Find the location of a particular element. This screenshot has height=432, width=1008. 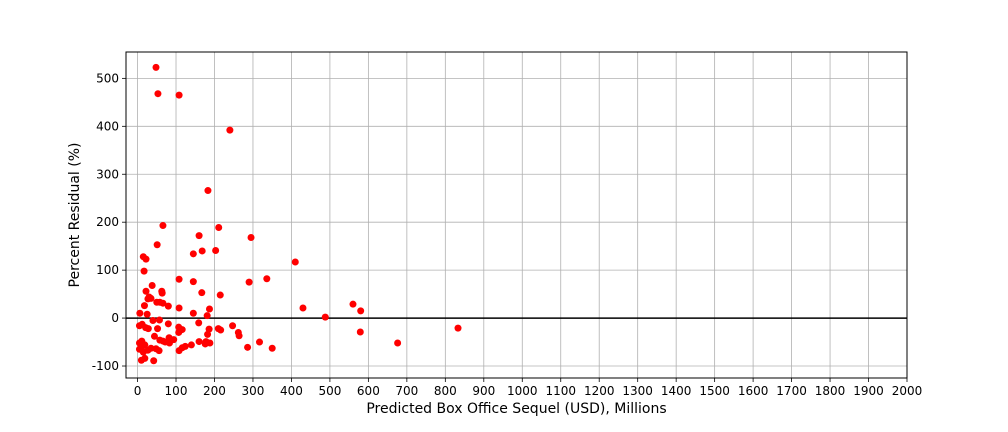

x-tick-label: 200 is located at coordinates (214, 391).